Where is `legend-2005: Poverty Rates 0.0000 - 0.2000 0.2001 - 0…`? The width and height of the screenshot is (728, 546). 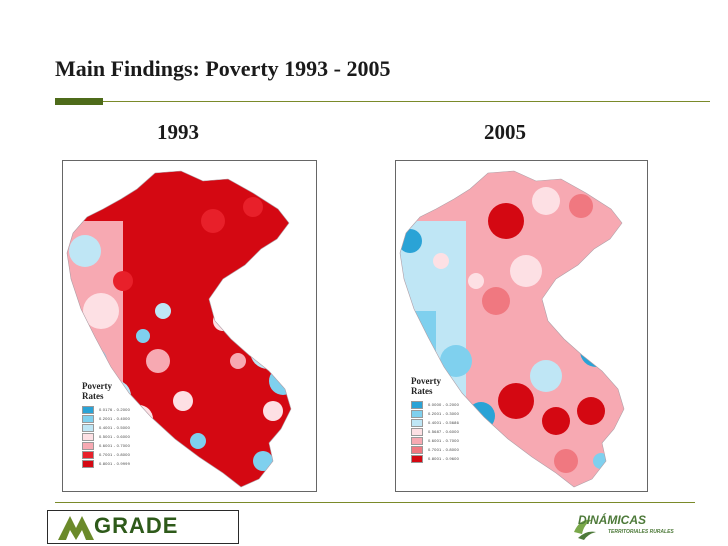
legend-2005: Poverty Rates 0.0000 - 0.2000 0.2001 - 0… is located at coordinates (441, 419).